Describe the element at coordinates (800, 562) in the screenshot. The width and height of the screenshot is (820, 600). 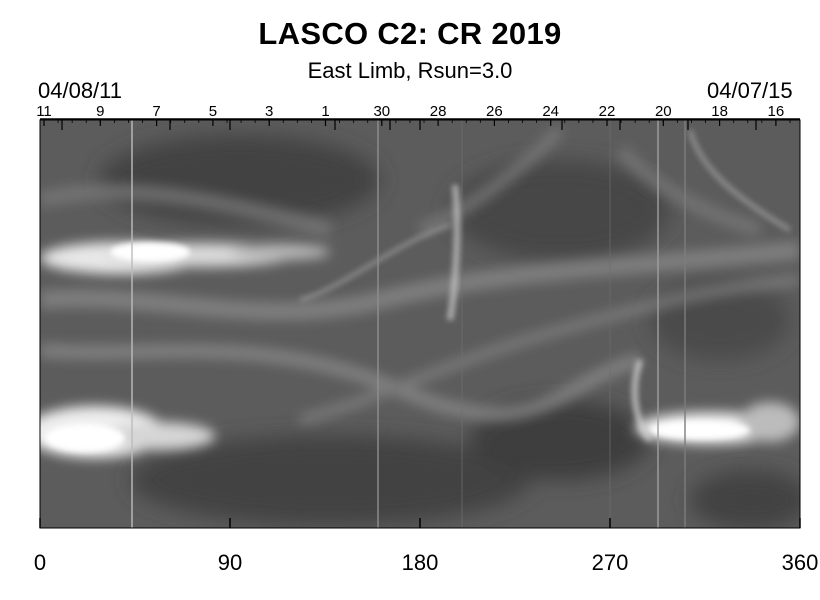
I see `bottom-tick-label: 360` at that location.